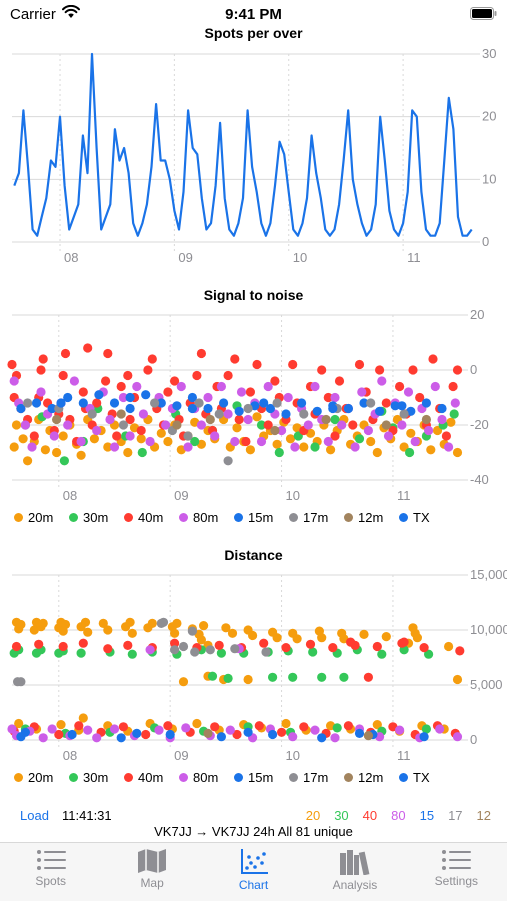  Describe the element at coordinates (427, 815) in the screenshot. I see `band-filter-15: 15` at that location.